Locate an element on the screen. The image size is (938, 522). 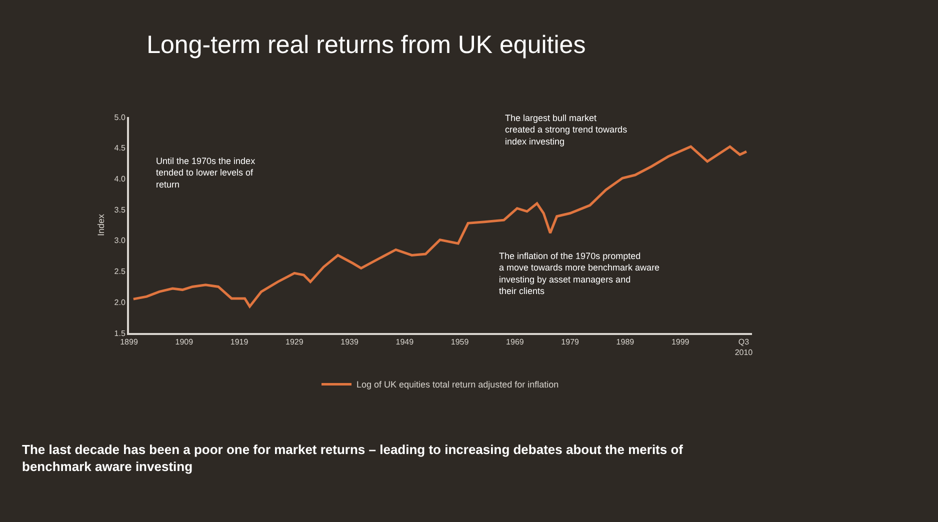
x-tick-label: 1989 is located at coordinates (625, 342).